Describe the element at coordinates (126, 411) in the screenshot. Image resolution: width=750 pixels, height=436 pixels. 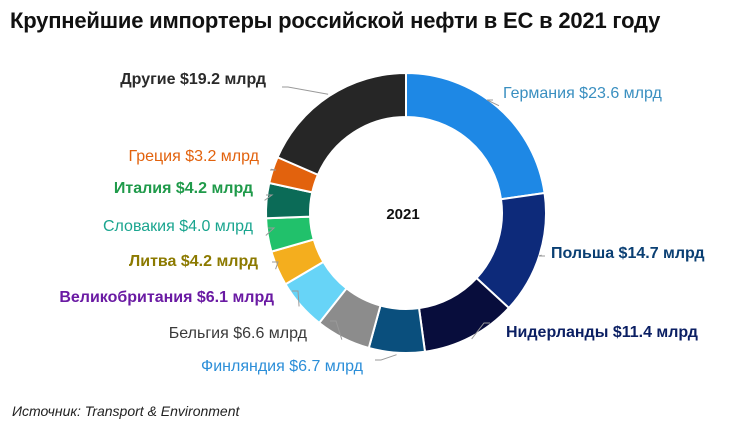
I see `source-note: Источник: Transport & Environment` at that location.